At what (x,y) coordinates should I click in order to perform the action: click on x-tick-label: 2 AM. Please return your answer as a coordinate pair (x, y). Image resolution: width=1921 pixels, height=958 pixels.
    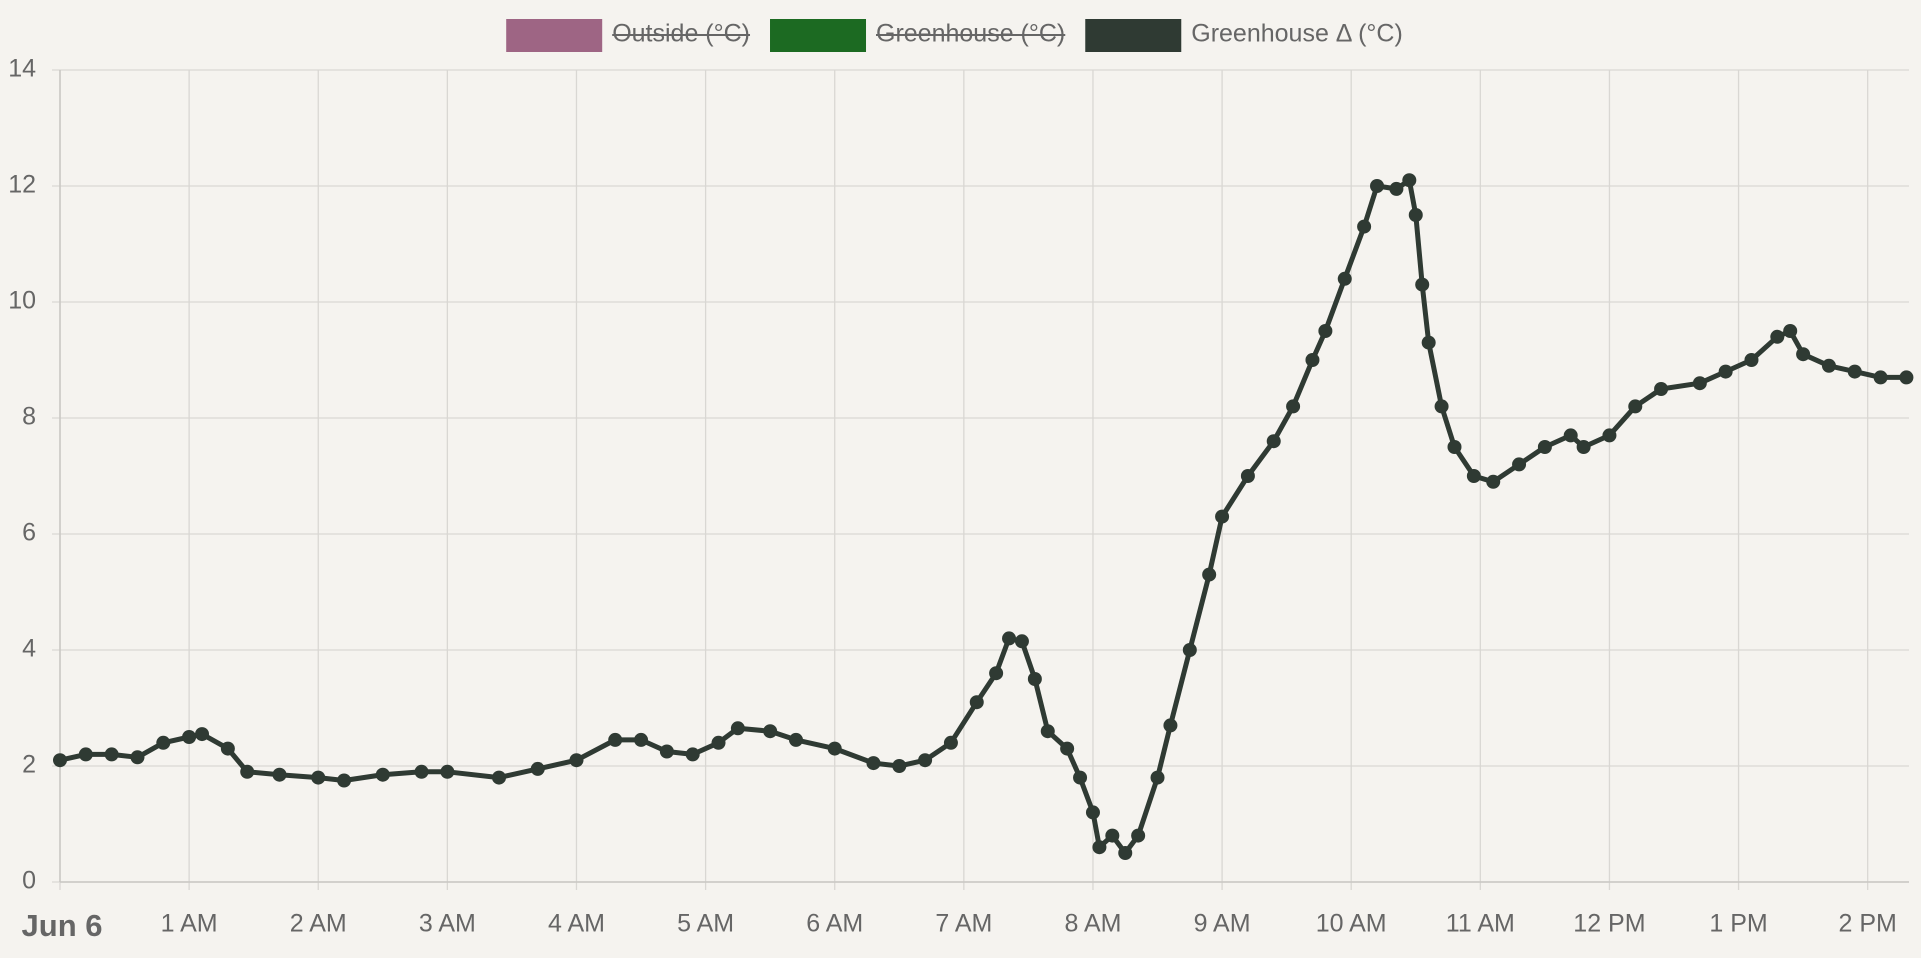
    Looking at the image, I should click on (318, 924).